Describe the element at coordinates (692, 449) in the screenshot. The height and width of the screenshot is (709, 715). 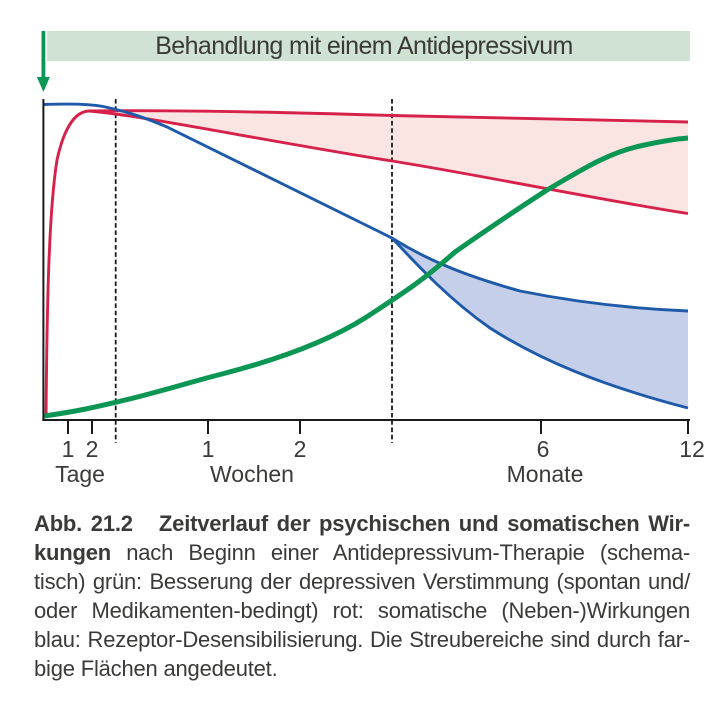
I see `svg-text: 12` at that location.